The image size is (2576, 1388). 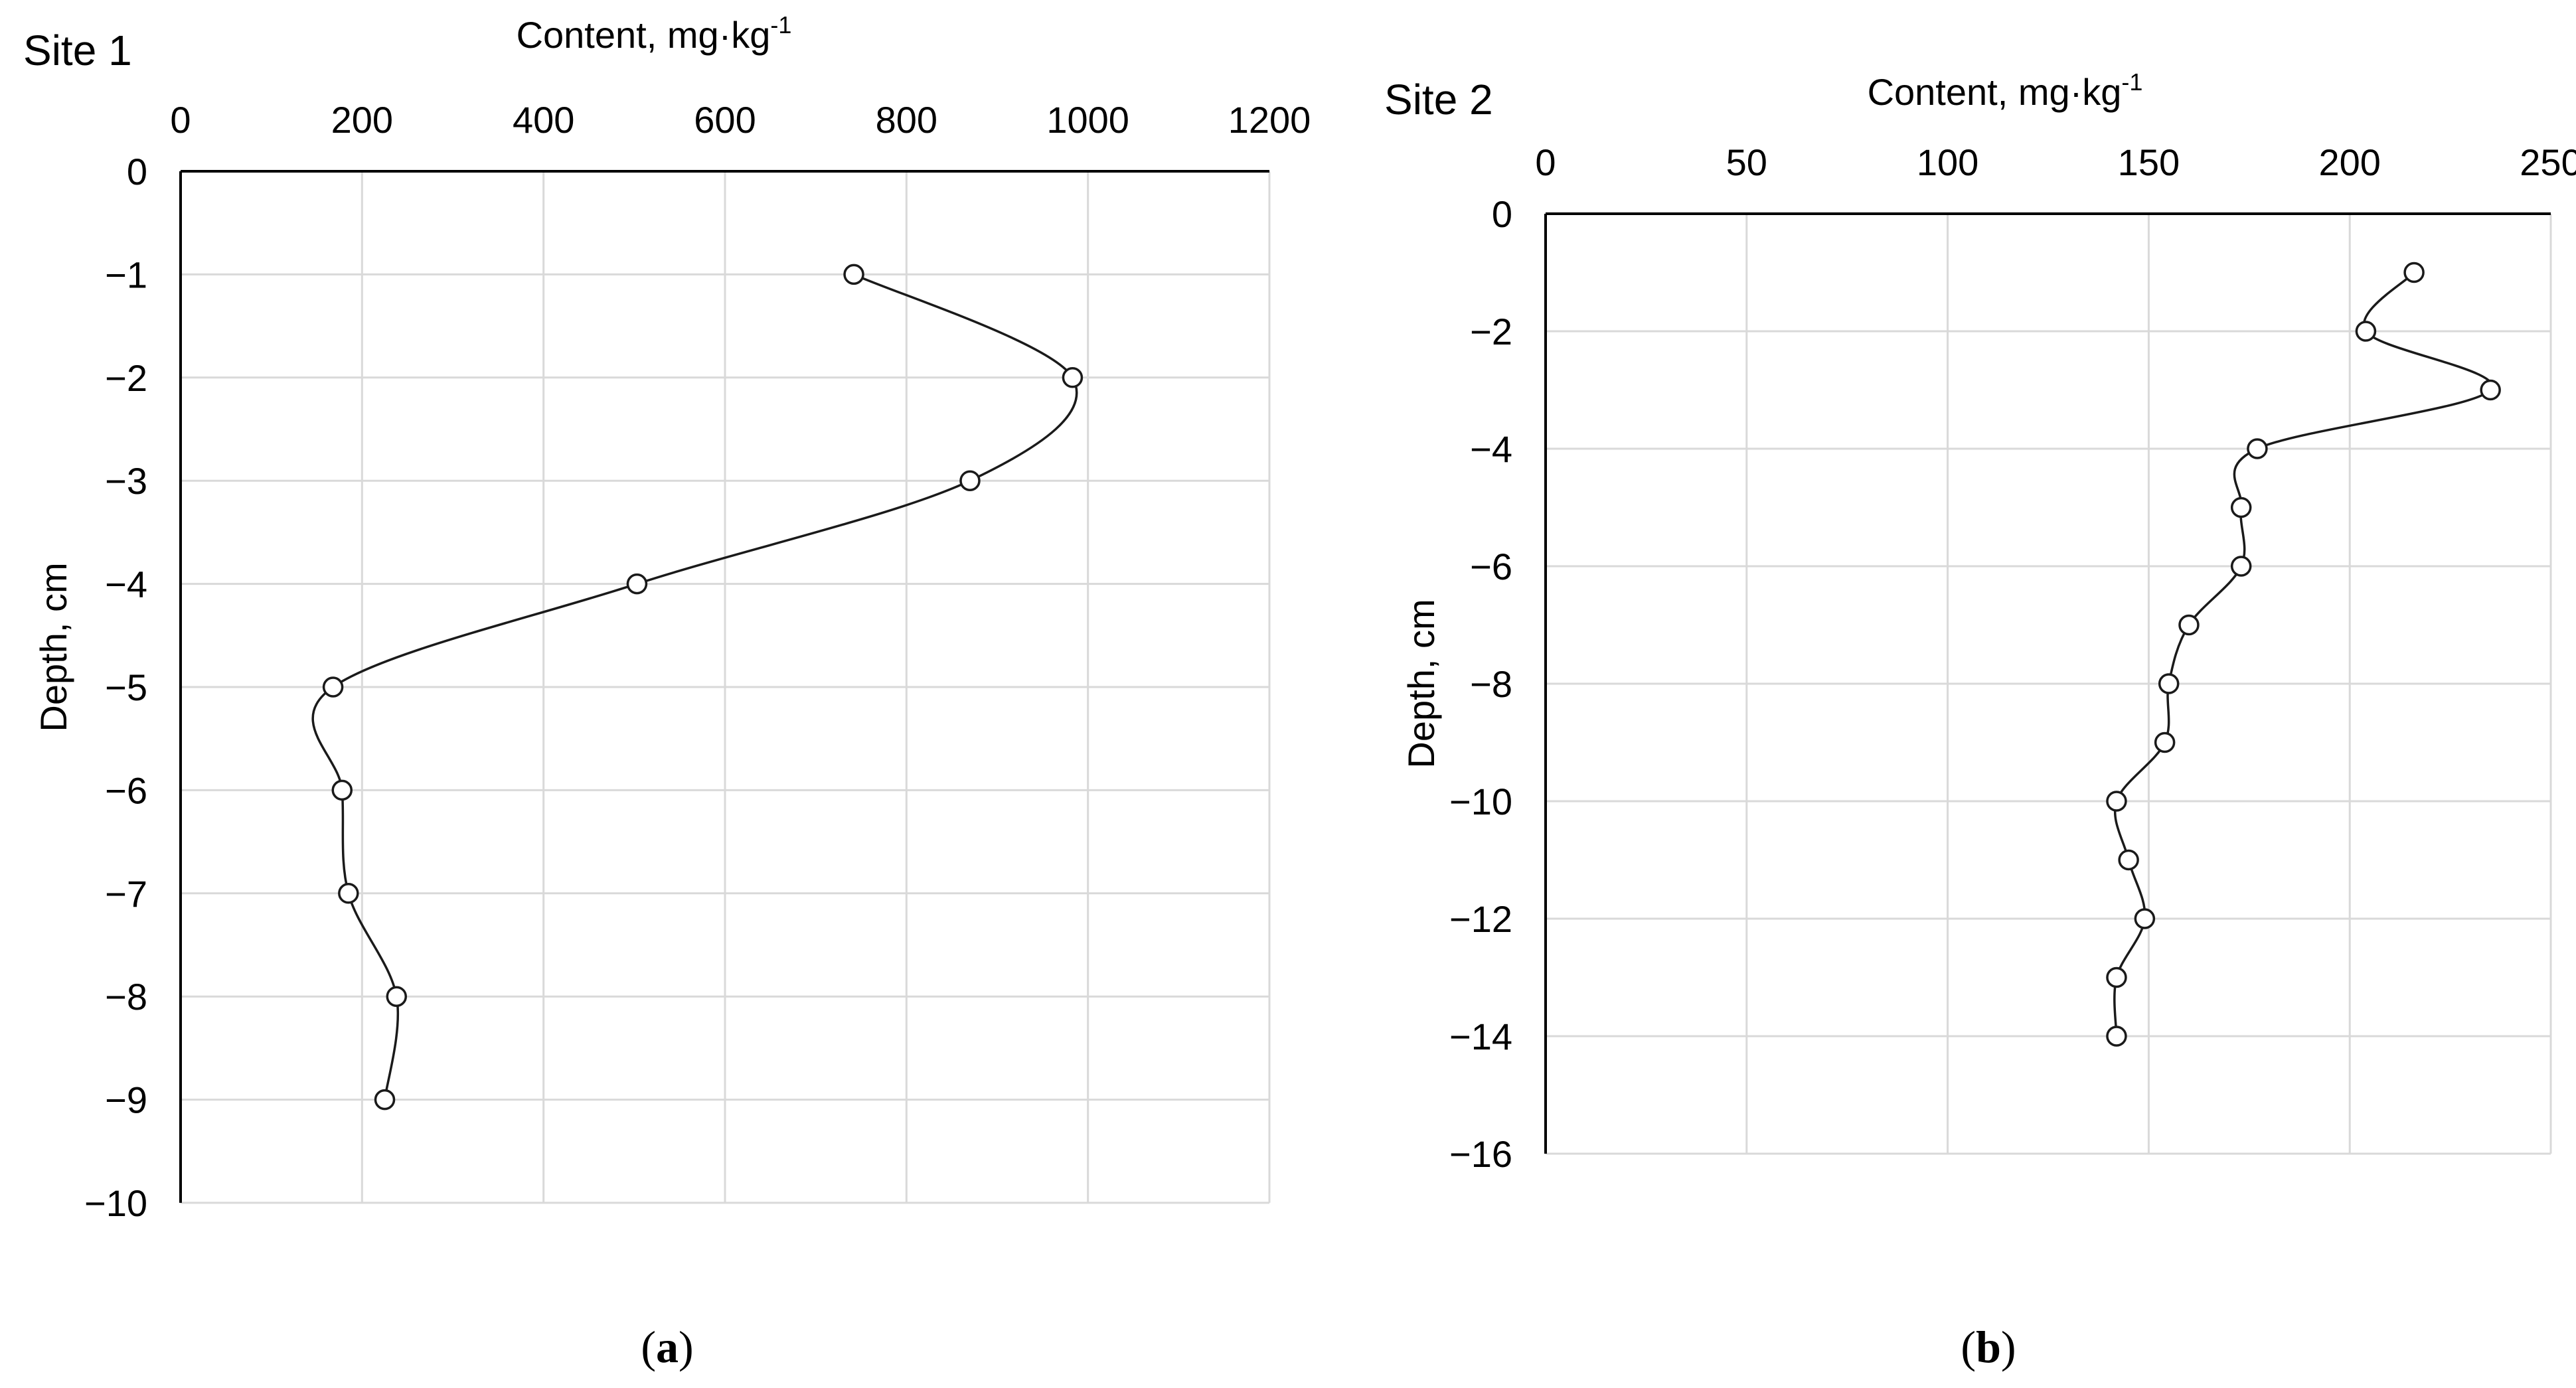 What do you see at coordinates (1480, 1037) in the screenshot?
I see `y-tick-label: −14` at bounding box center [1480, 1037].